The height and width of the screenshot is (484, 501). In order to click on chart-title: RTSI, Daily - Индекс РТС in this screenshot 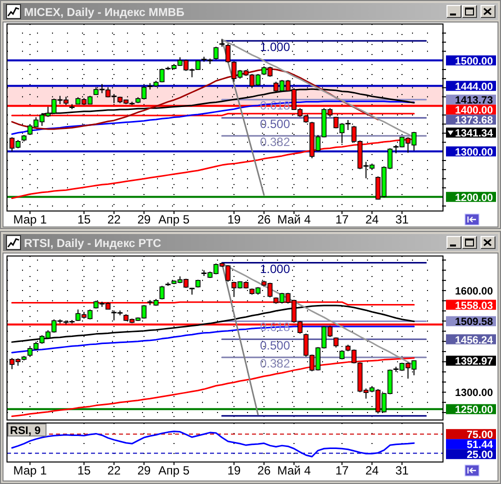, I will do `click(93, 244)`.